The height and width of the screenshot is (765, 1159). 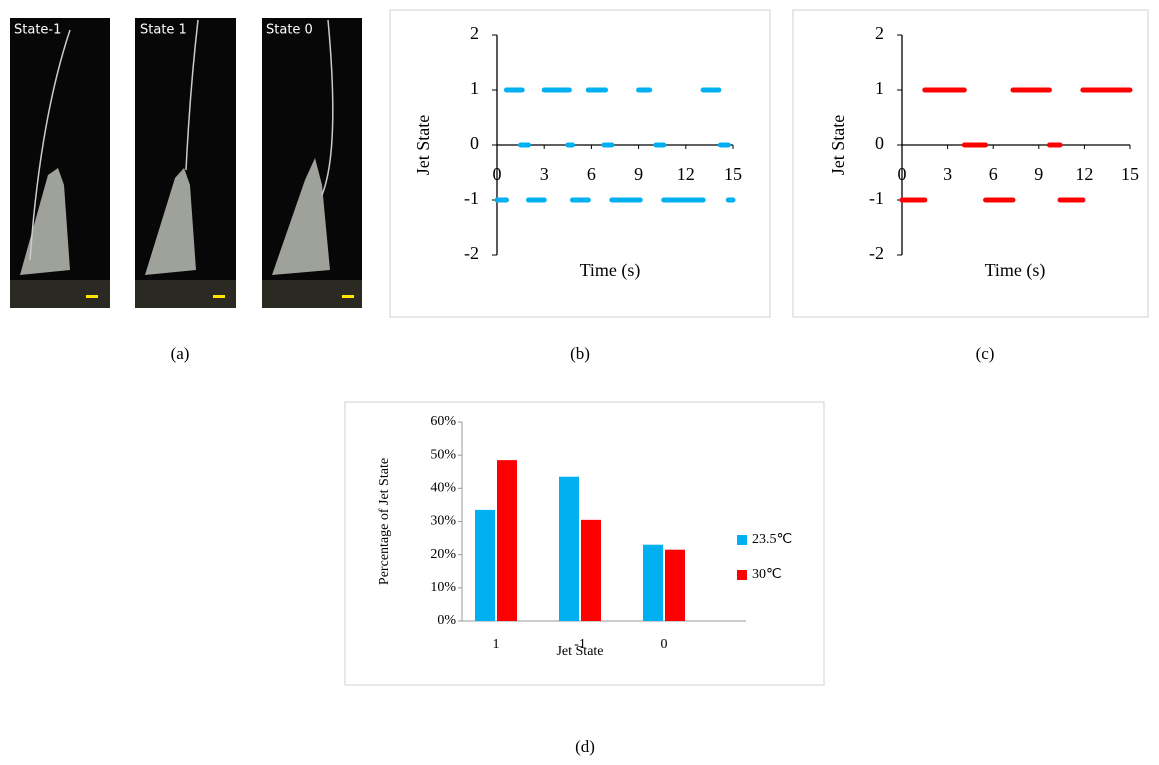 I want to click on x-tick-label: 1, so click(x=496, y=644).